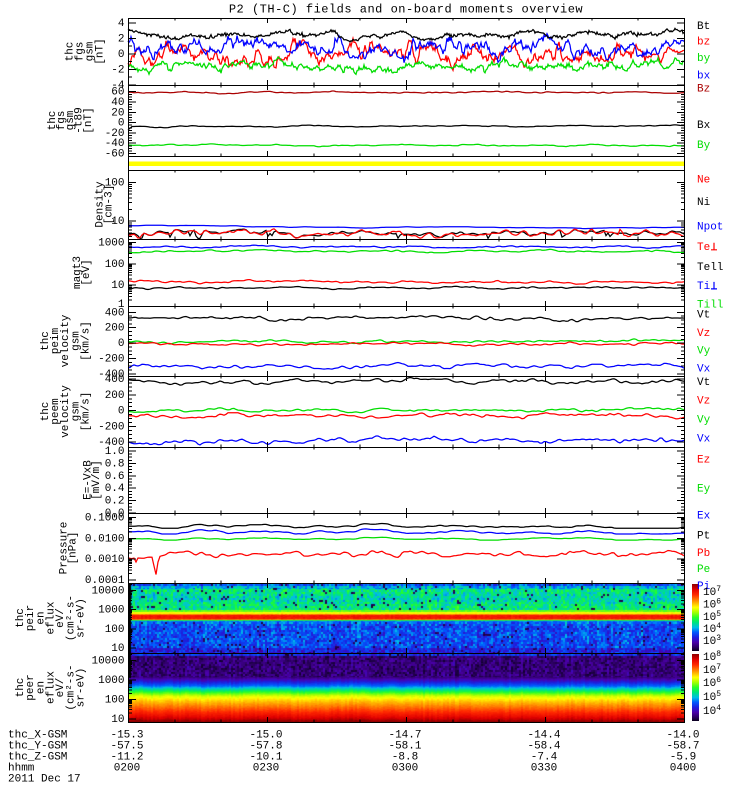 This screenshot has height=800, width=750. What do you see at coordinates (117, 103) in the screenshot?
I see `svg-text: 40` at bounding box center [117, 103].